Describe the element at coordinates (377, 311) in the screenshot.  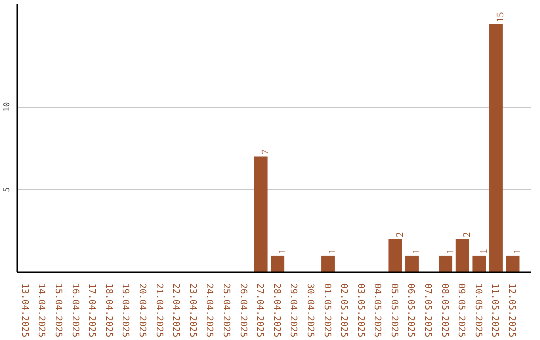
I see `x-tick-label: 04.05.2025` at that location.